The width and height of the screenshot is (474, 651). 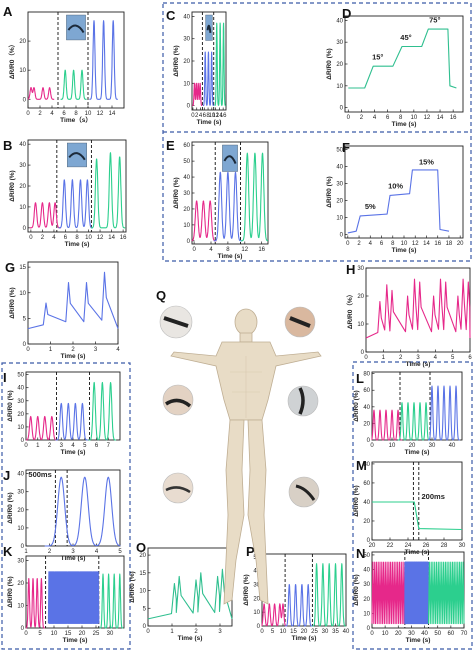 What do you see at coordinates (6, 475) in the screenshot?
I see `panel-label-j: J` at bounding box center [6, 475].